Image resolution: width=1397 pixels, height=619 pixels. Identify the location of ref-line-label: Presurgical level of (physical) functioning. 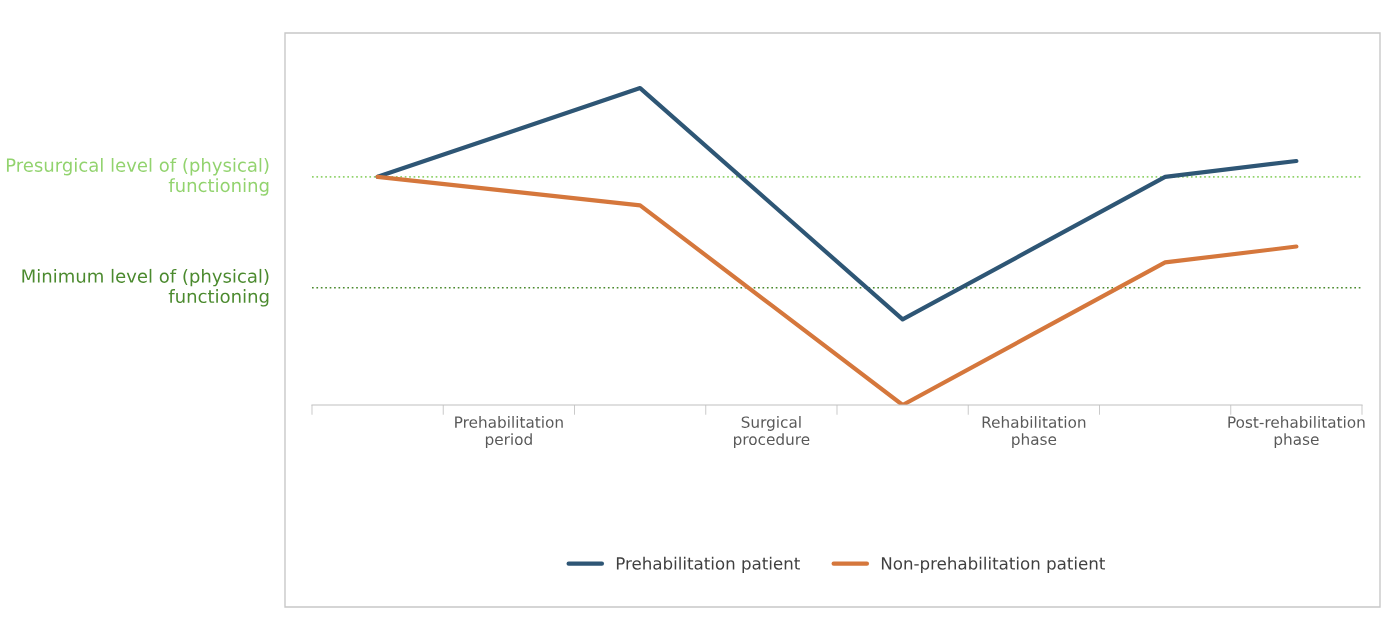
(137, 176).